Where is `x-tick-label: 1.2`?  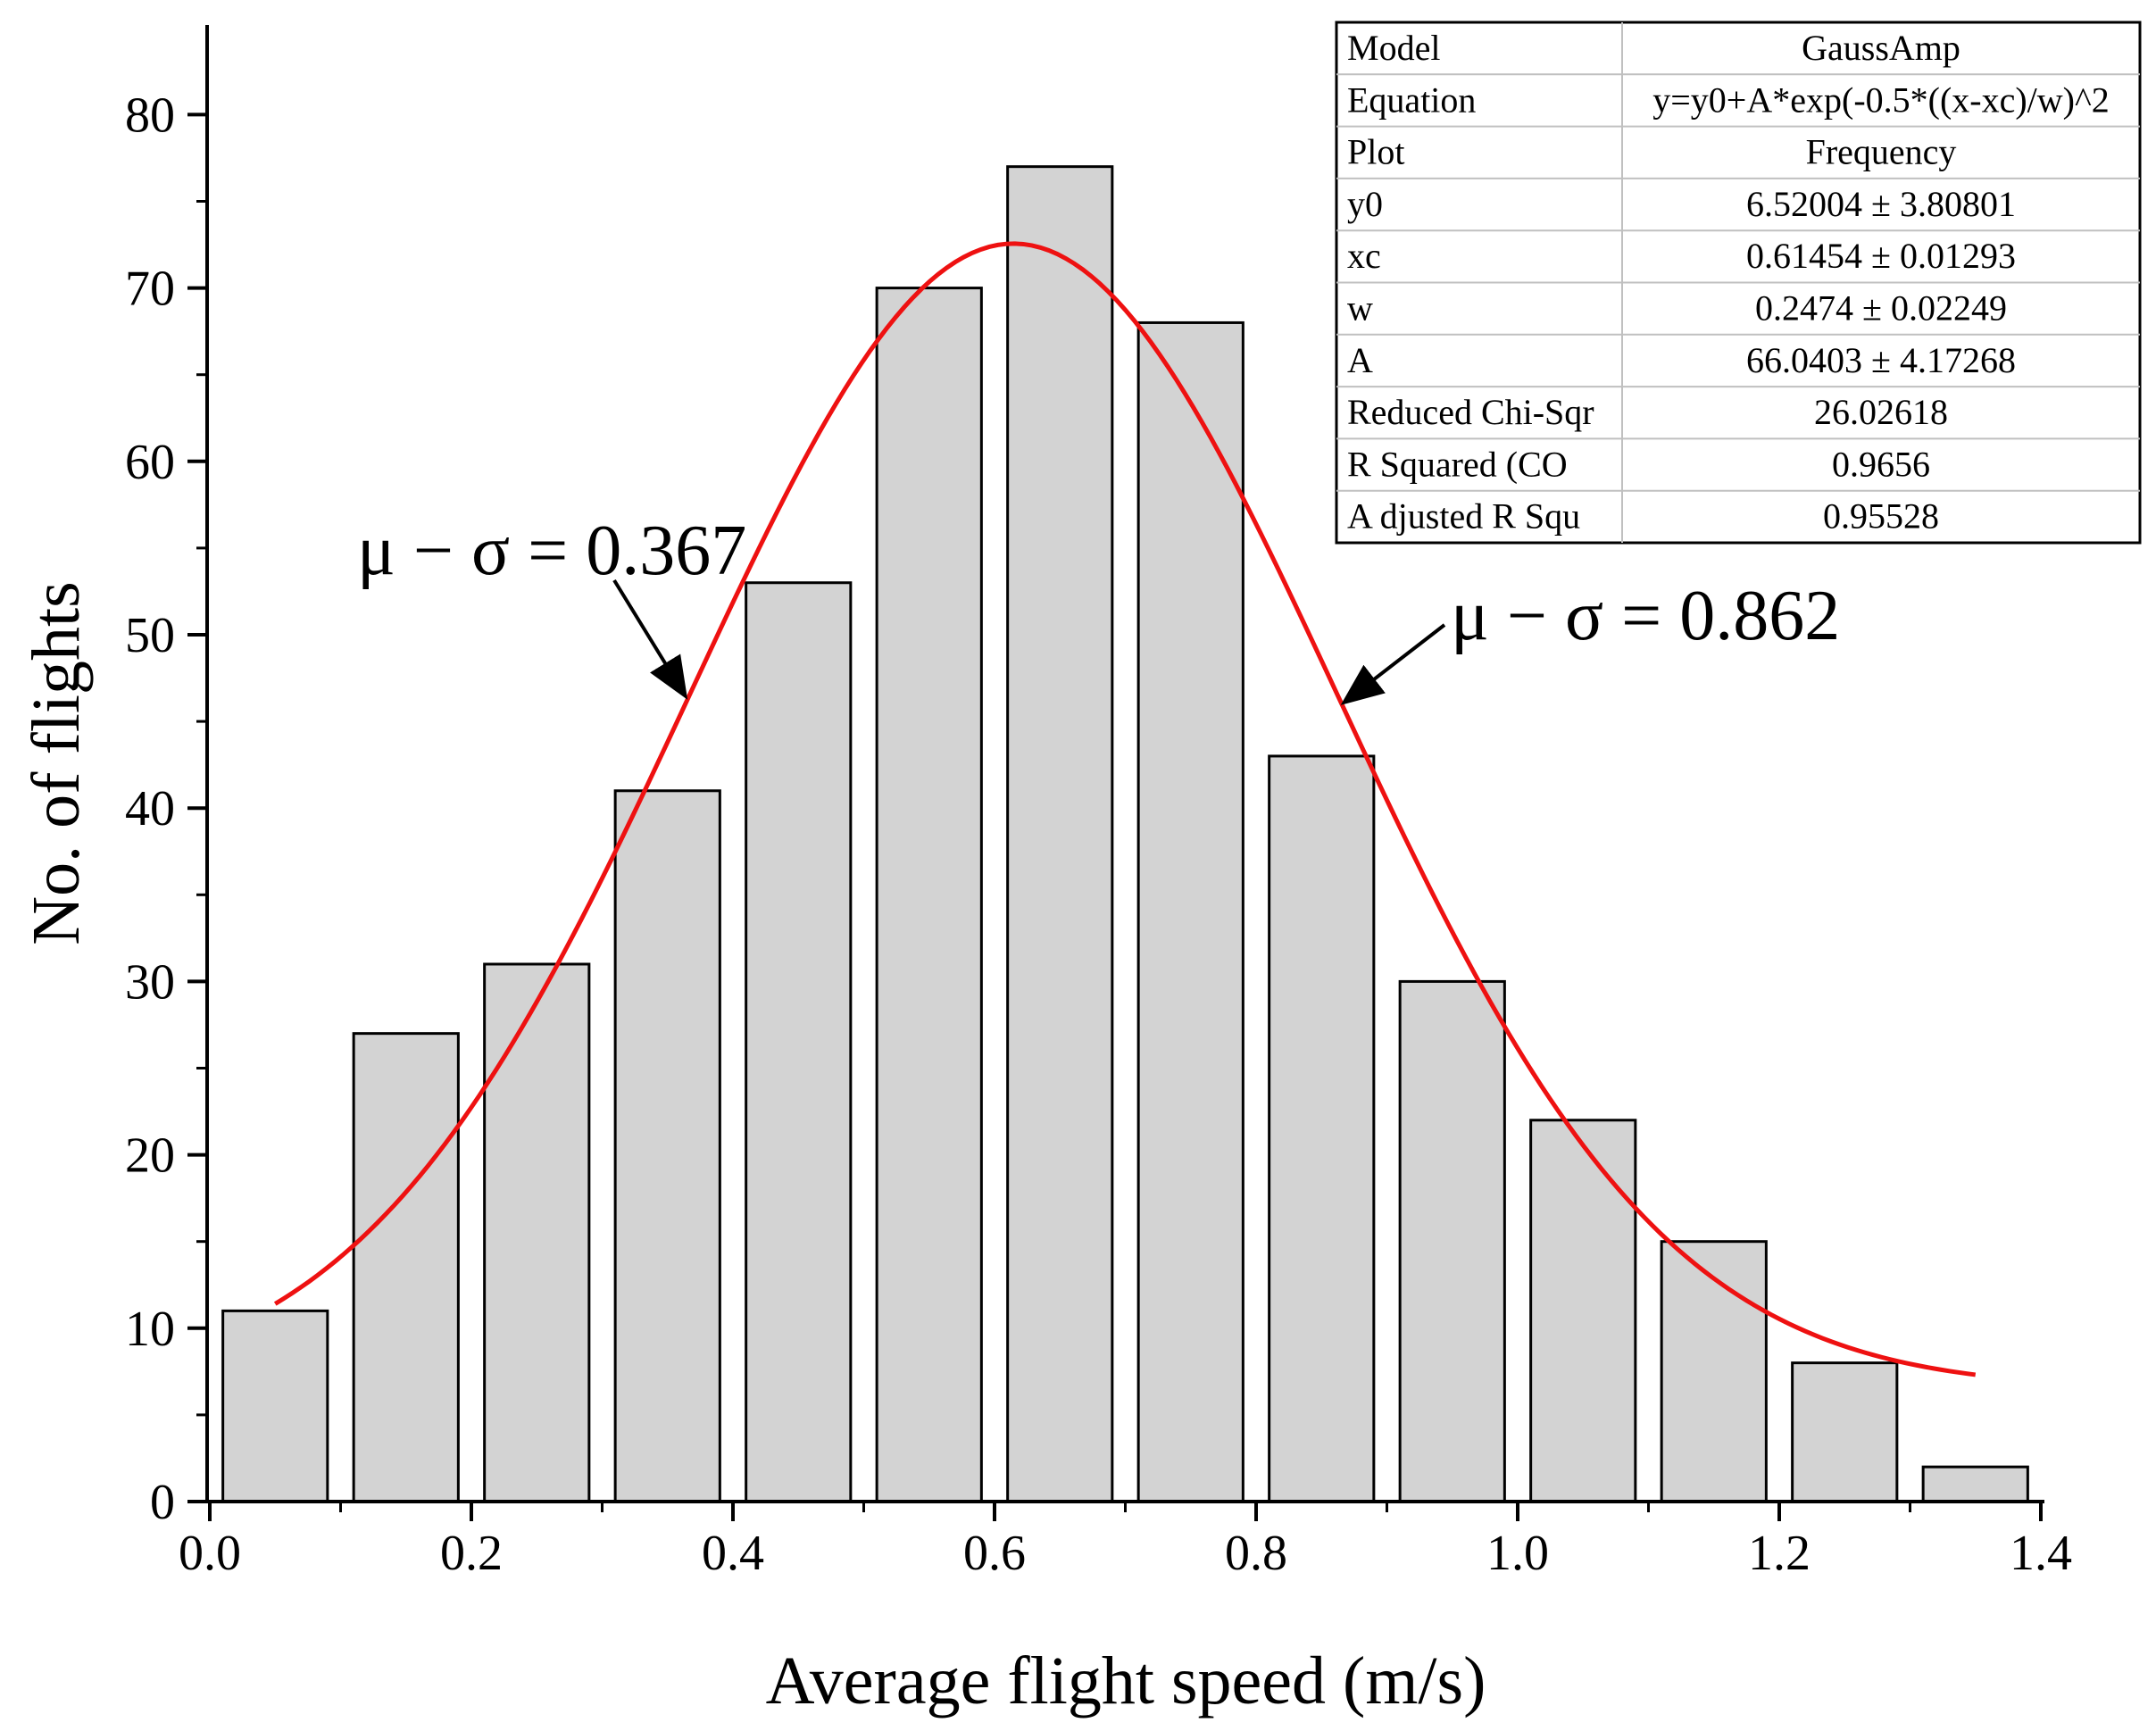
x-tick-label: 1.2 is located at coordinates (1779, 1553).